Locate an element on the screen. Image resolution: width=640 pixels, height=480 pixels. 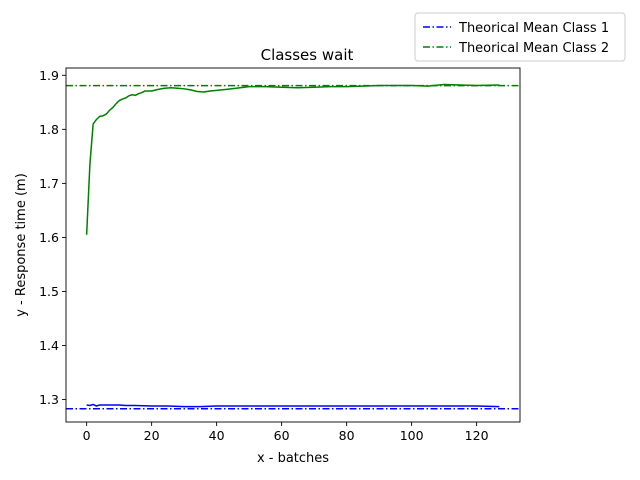
x-tick-label: 40 is located at coordinates (217, 435).